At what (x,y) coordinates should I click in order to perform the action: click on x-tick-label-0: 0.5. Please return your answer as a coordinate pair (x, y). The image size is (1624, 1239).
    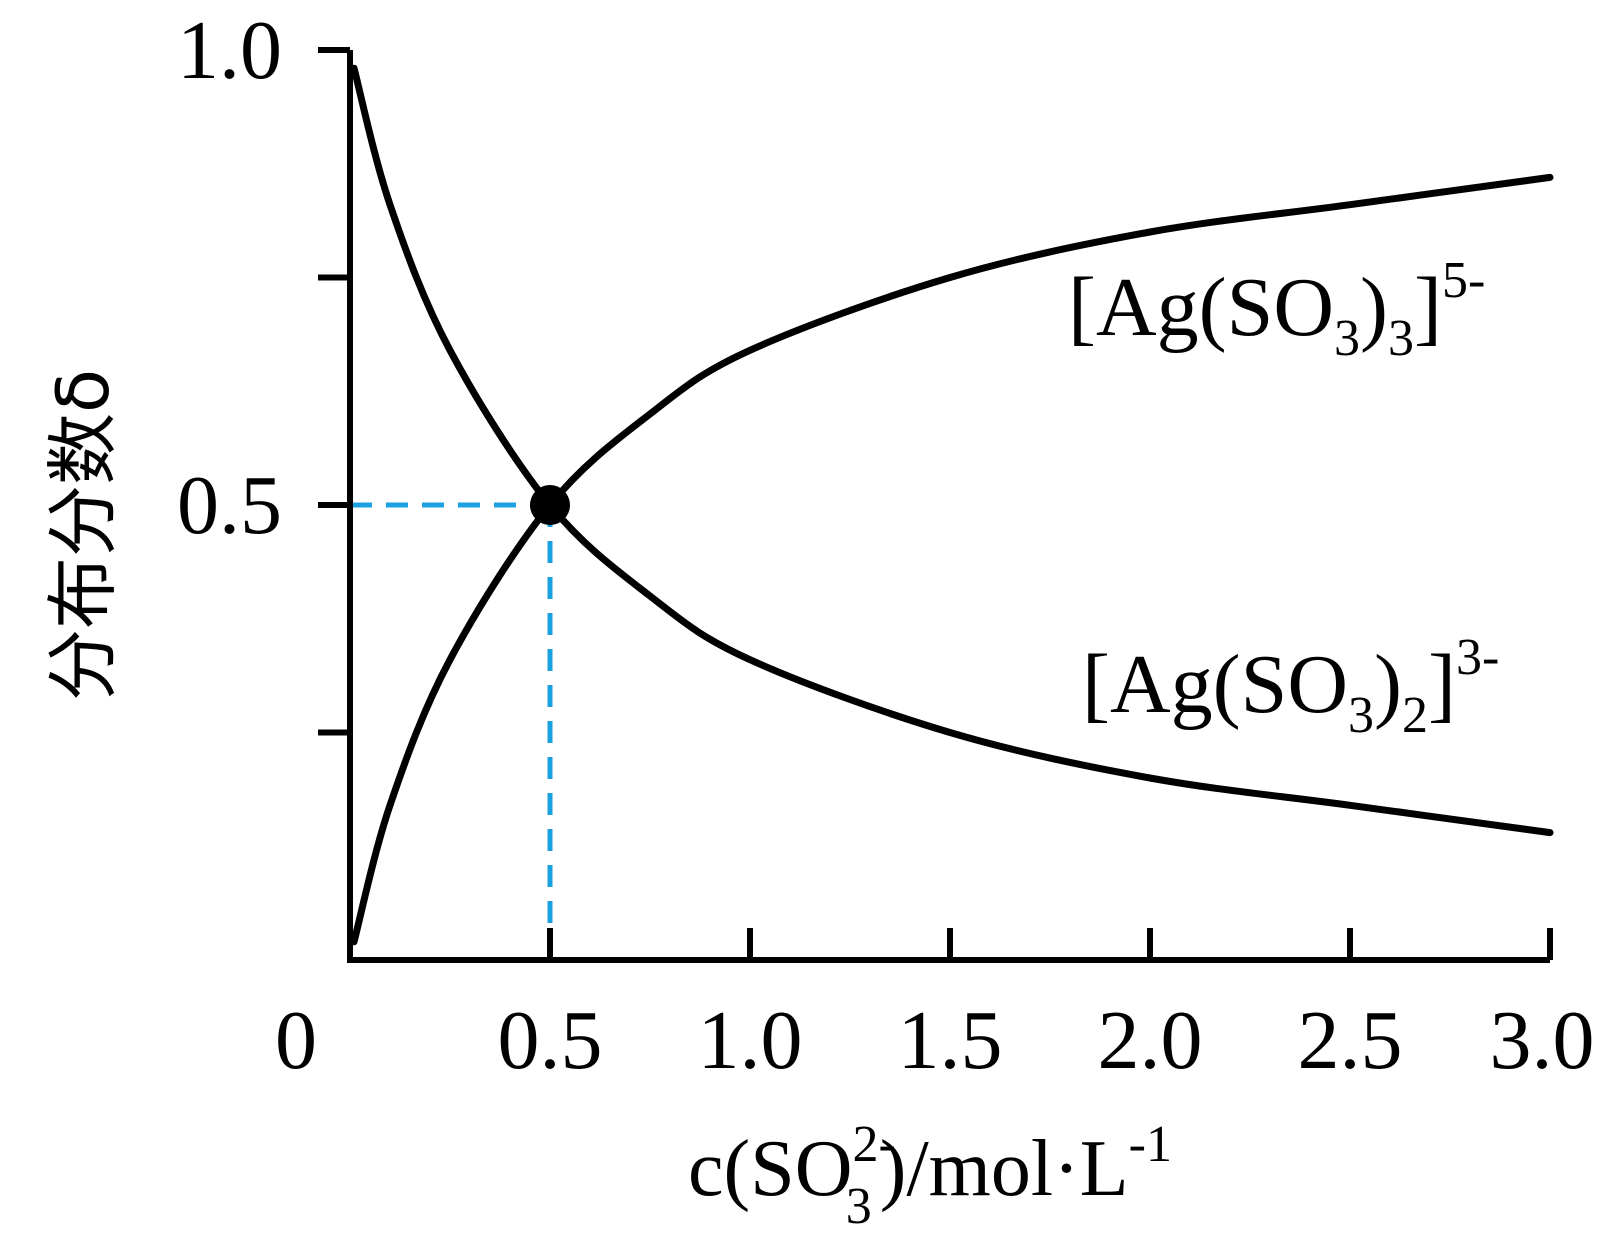
    Looking at the image, I should click on (550, 1040).